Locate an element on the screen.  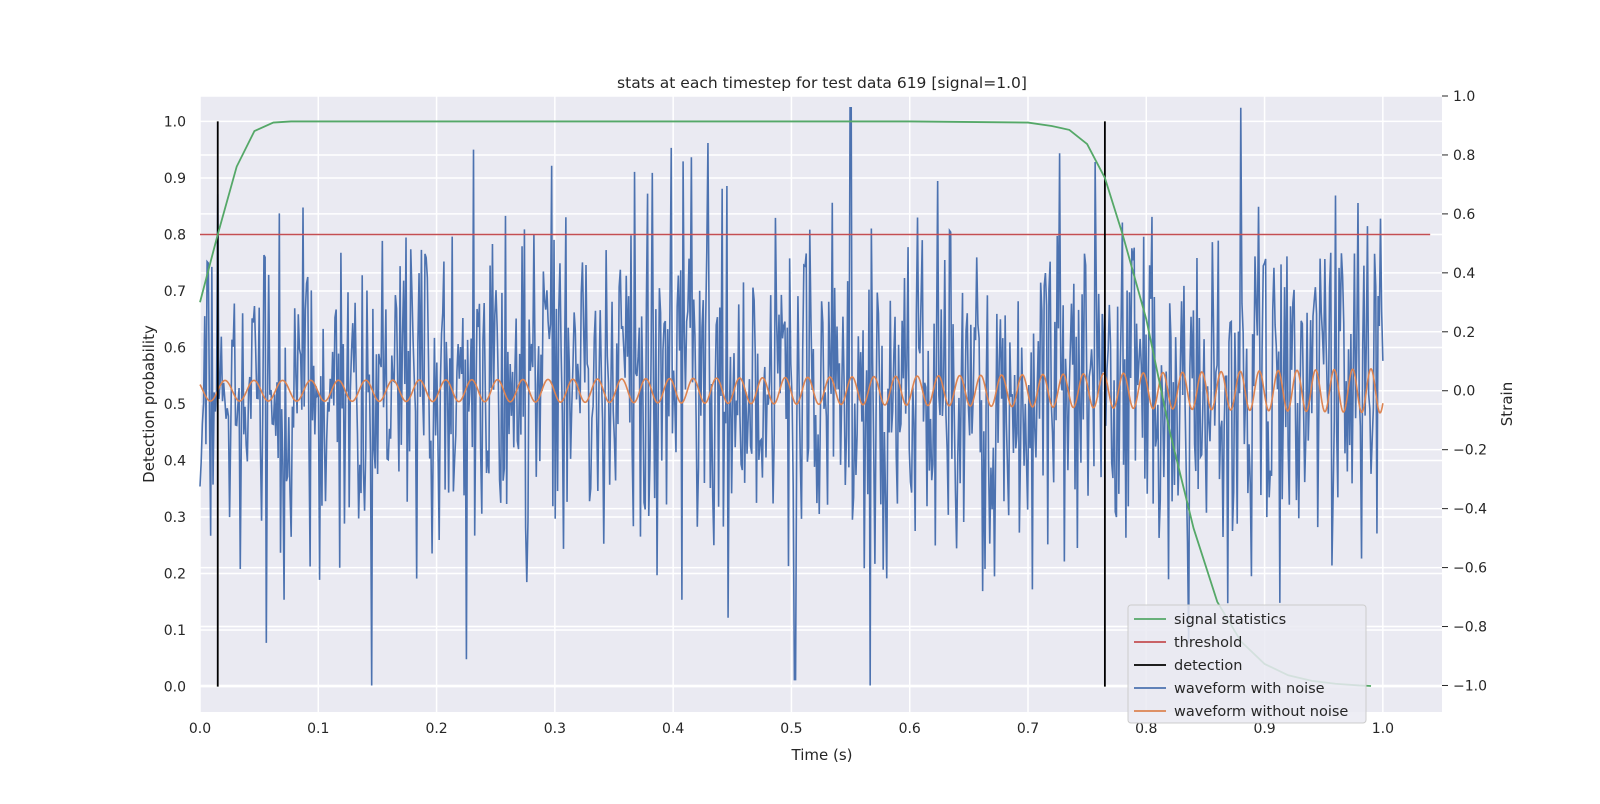
y-tick-label: 0.5 is located at coordinates (175, 405).